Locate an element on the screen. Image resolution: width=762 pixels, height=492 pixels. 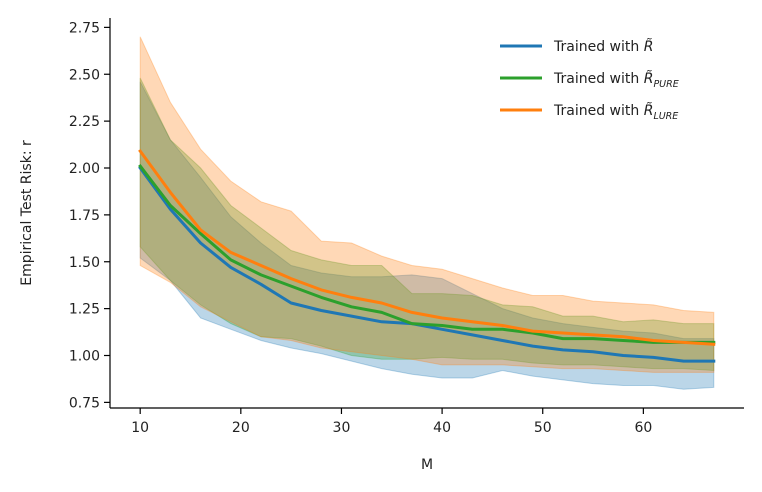
y-tick-label: 2.50 is located at coordinates (84, 75).